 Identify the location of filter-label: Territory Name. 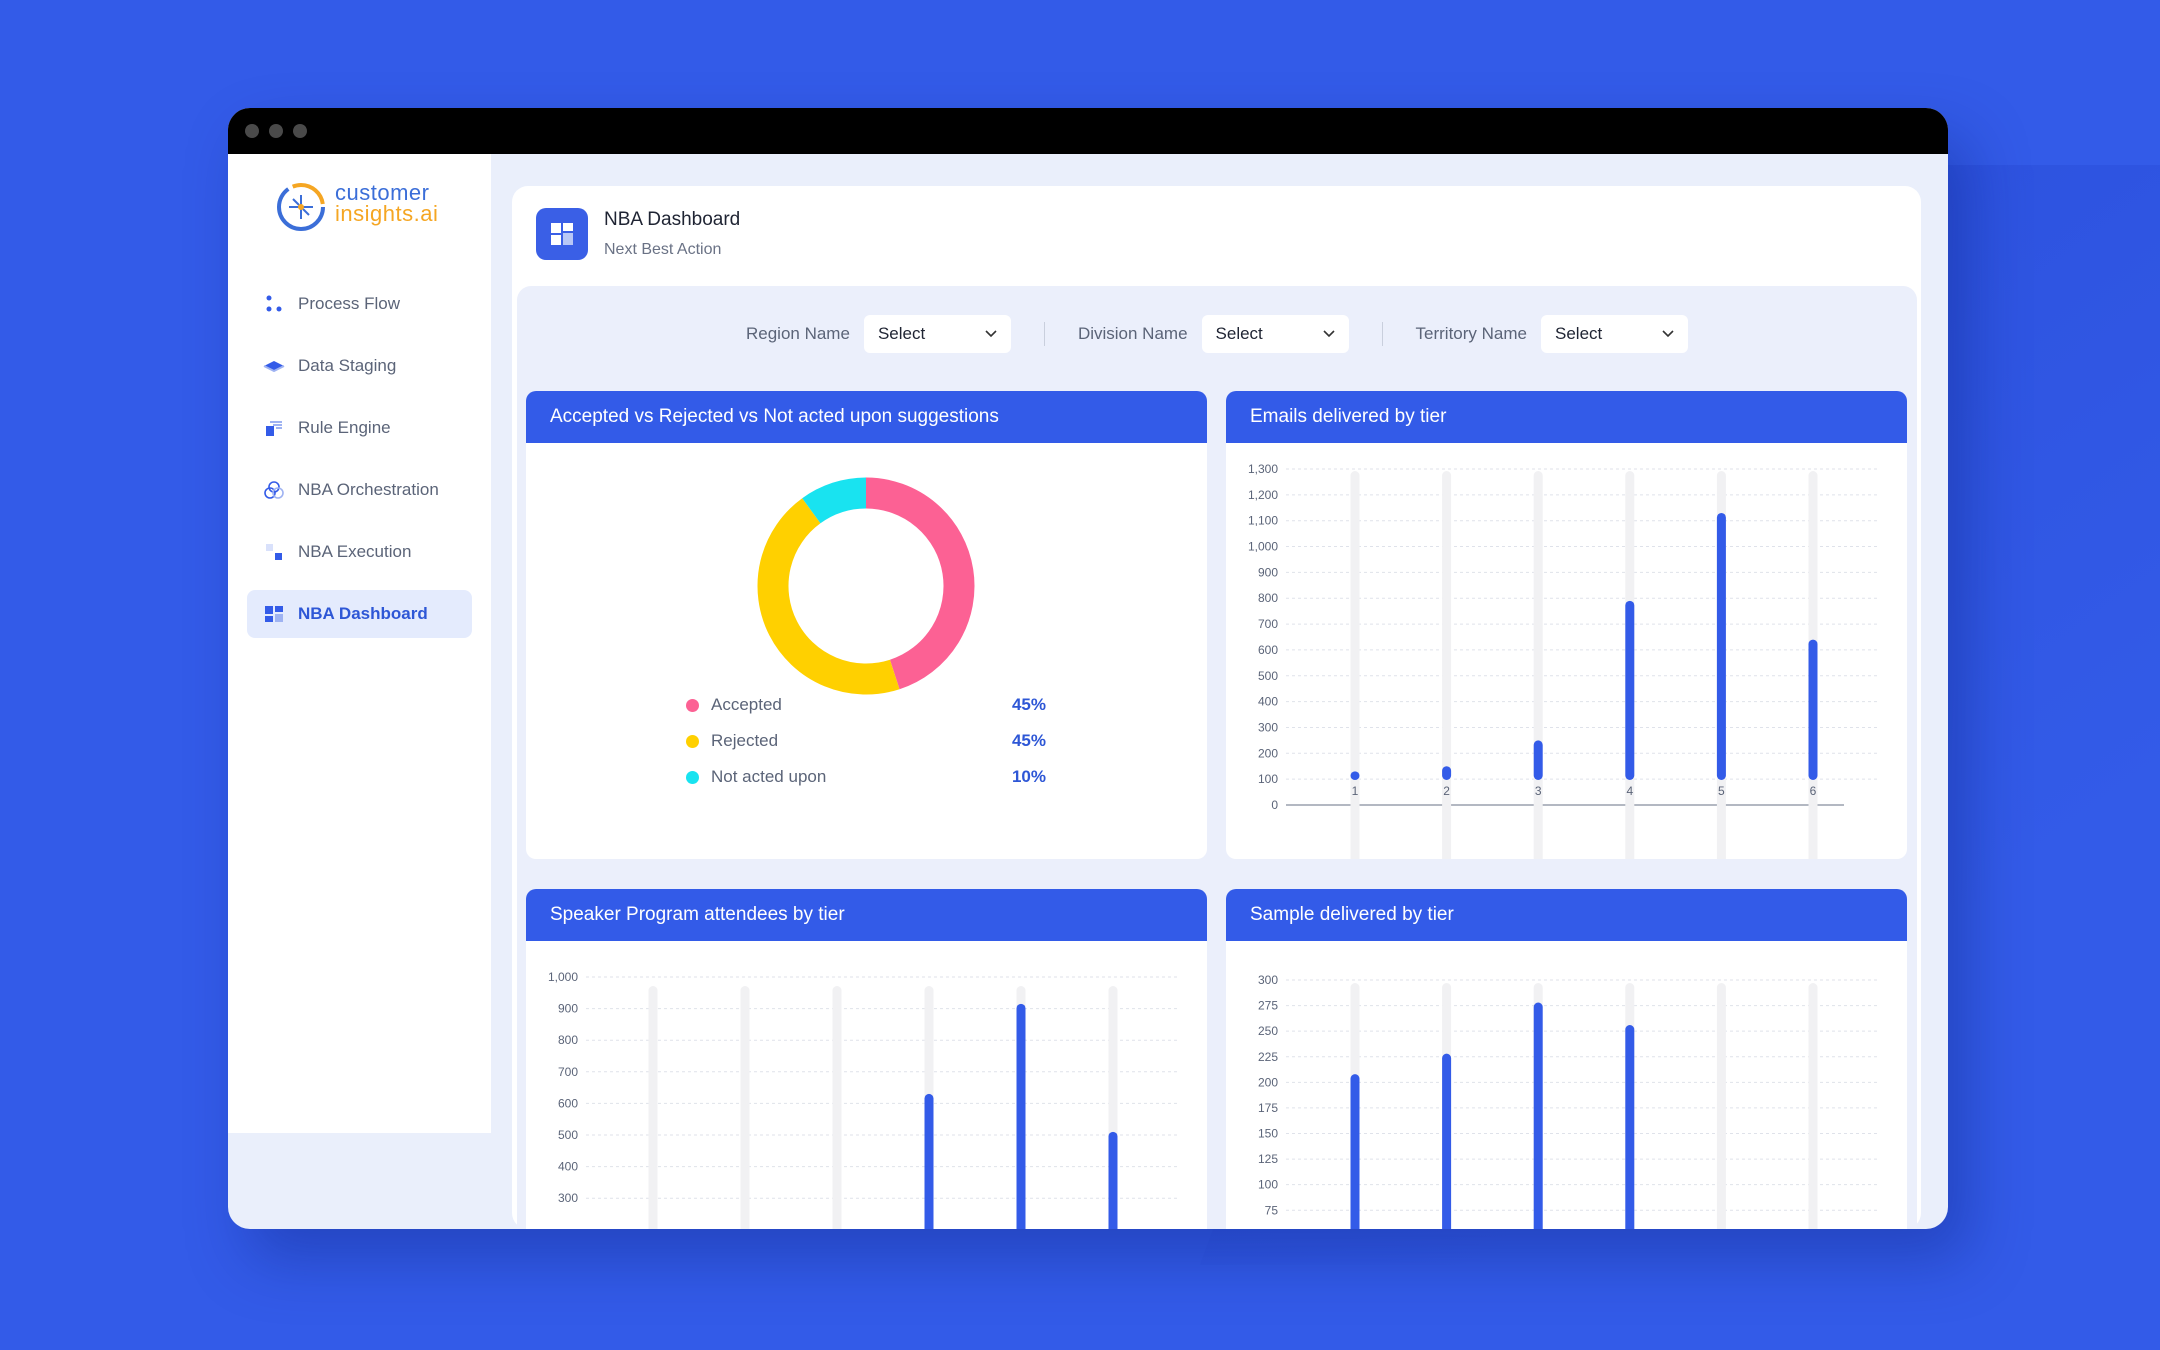
(1471, 333).